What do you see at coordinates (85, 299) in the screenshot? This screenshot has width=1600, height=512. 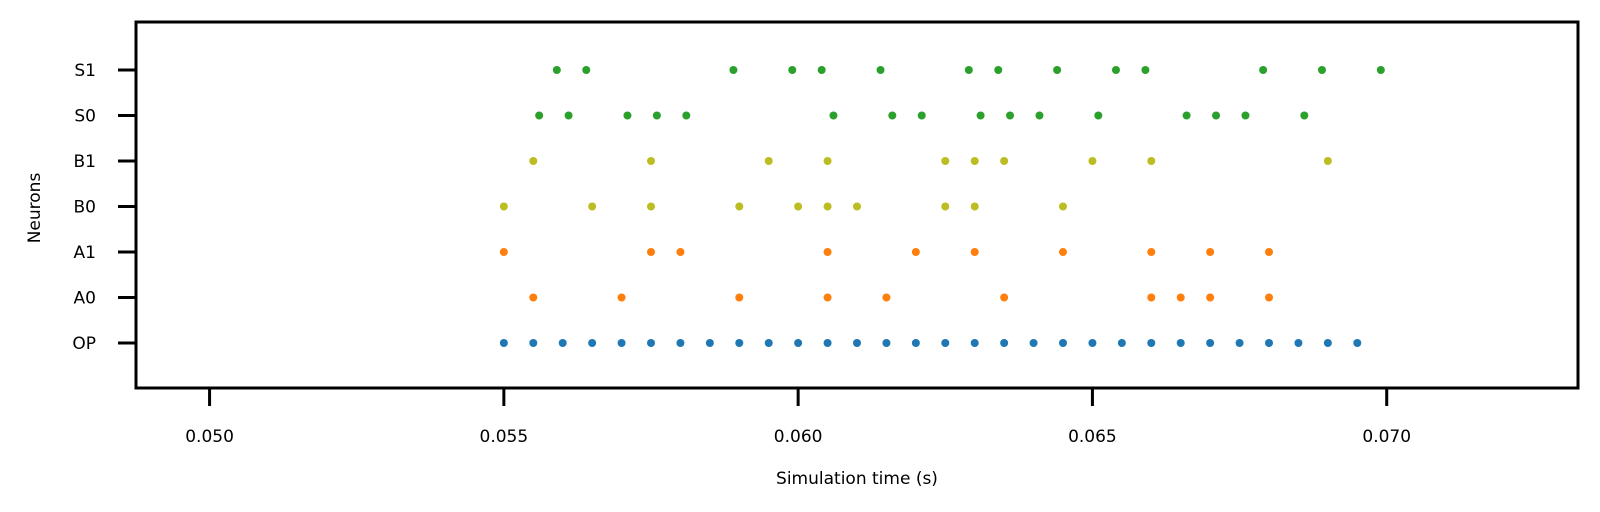 I see `y-tick-label: A0` at bounding box center [85, 299].